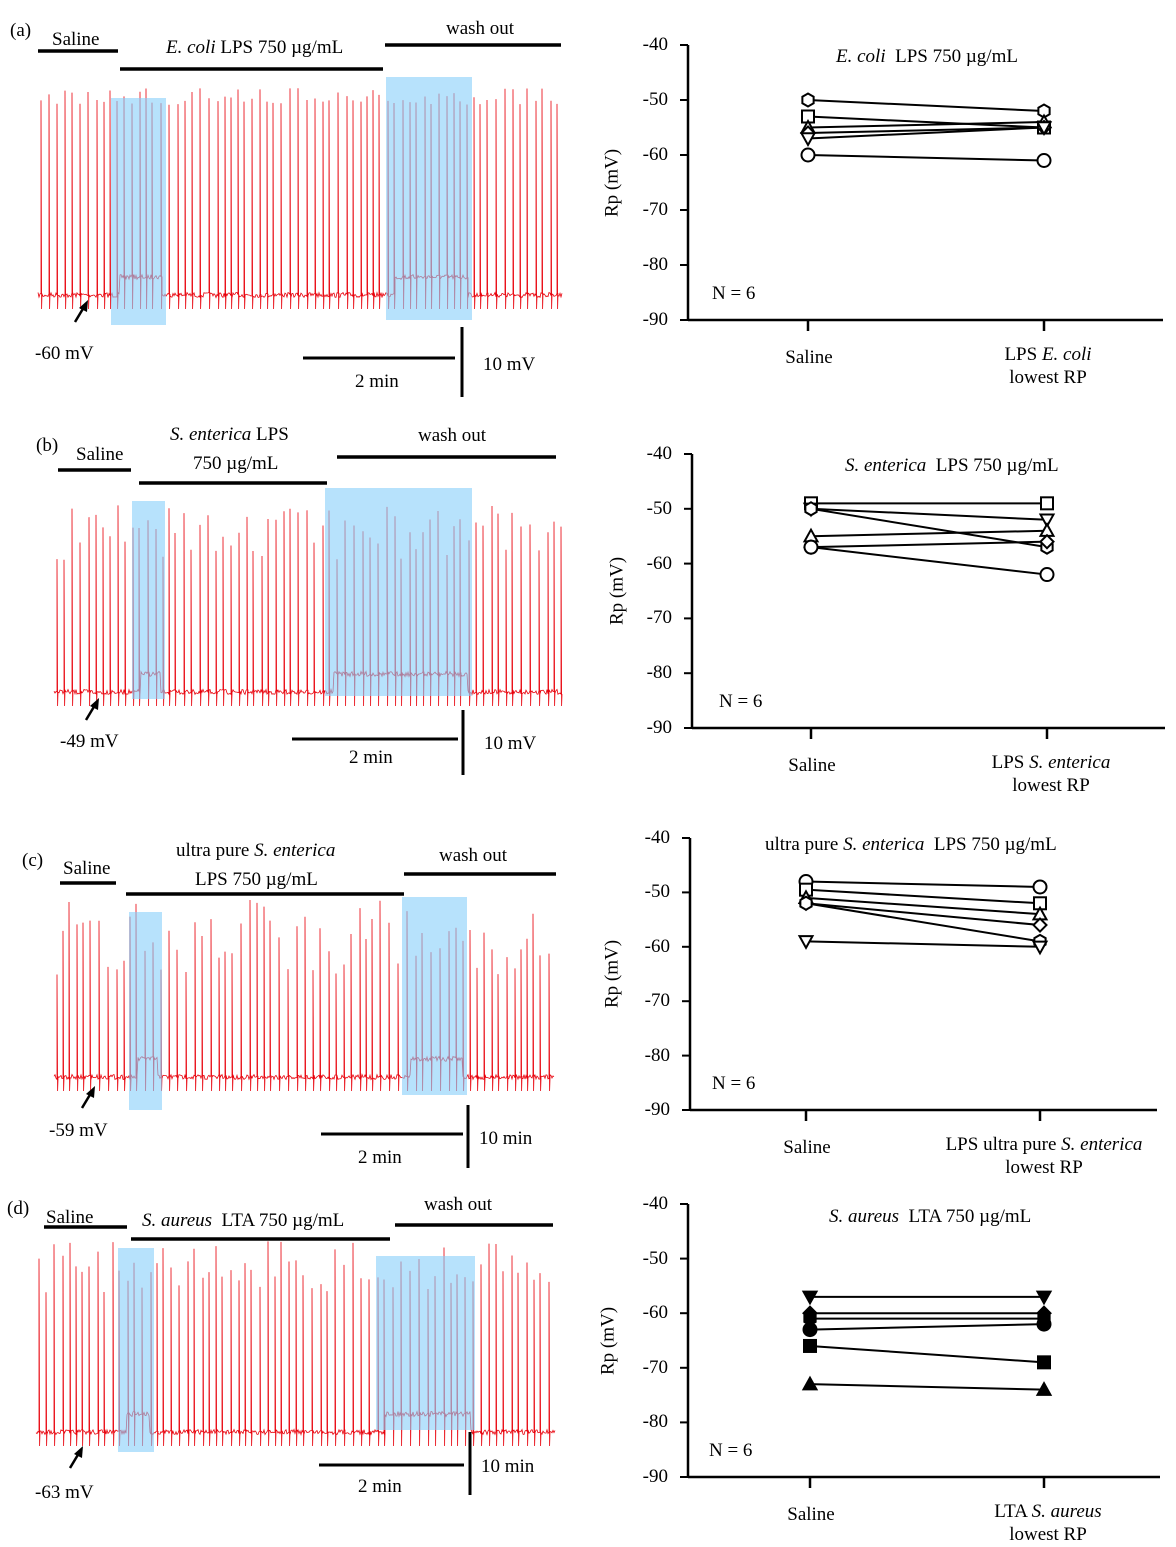 This screenshot has width=1176, height=1547. I want to click on chart-title: E. coli LPS 750 µg/mL, so click(927, 56).